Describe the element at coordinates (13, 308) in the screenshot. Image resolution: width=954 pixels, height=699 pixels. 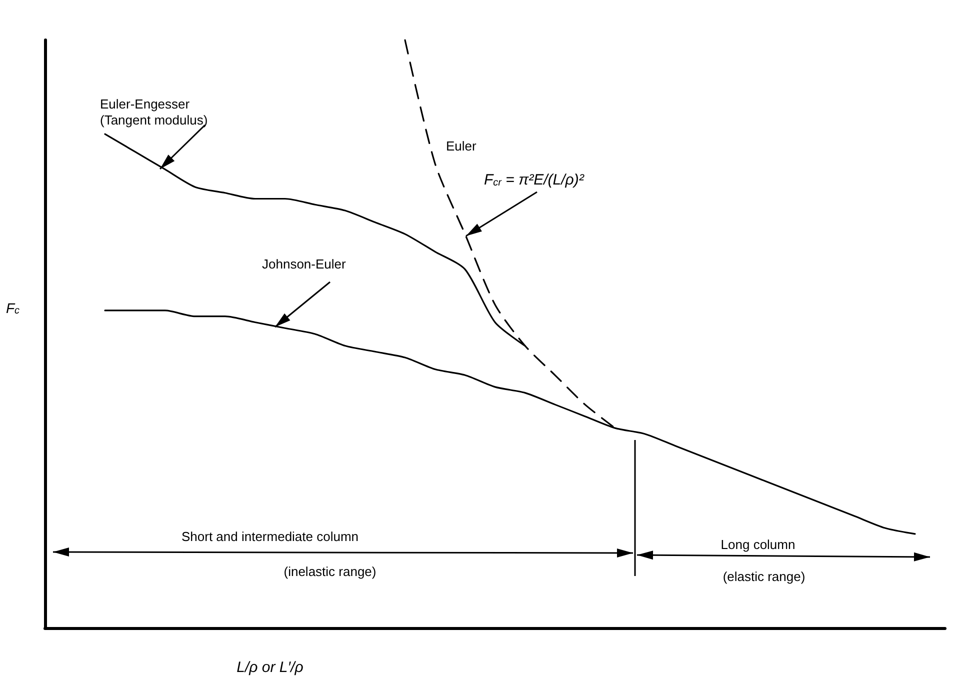
I see `y-axis-title: Fc` at that location.